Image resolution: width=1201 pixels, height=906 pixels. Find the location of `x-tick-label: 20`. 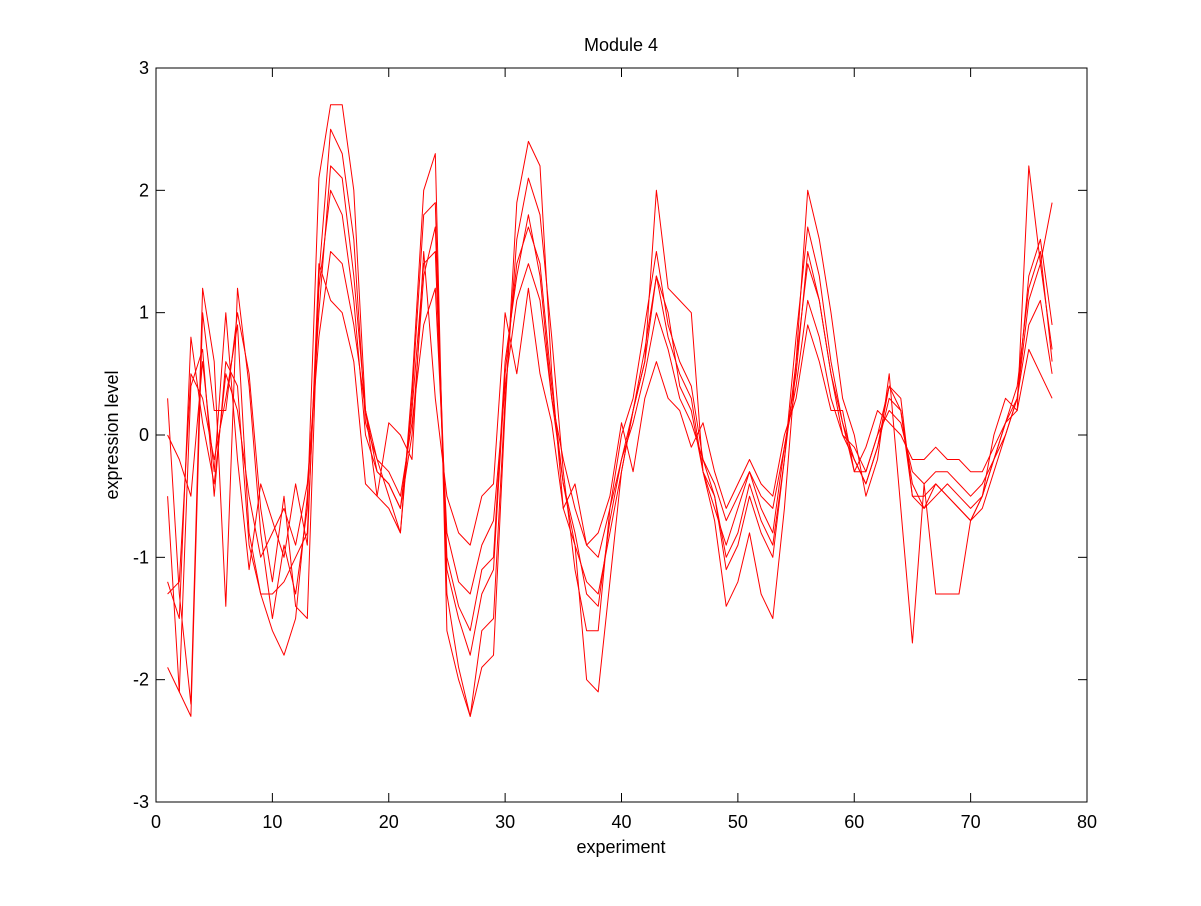

x-tick-label: 20 is located at coordinates (389, 822).